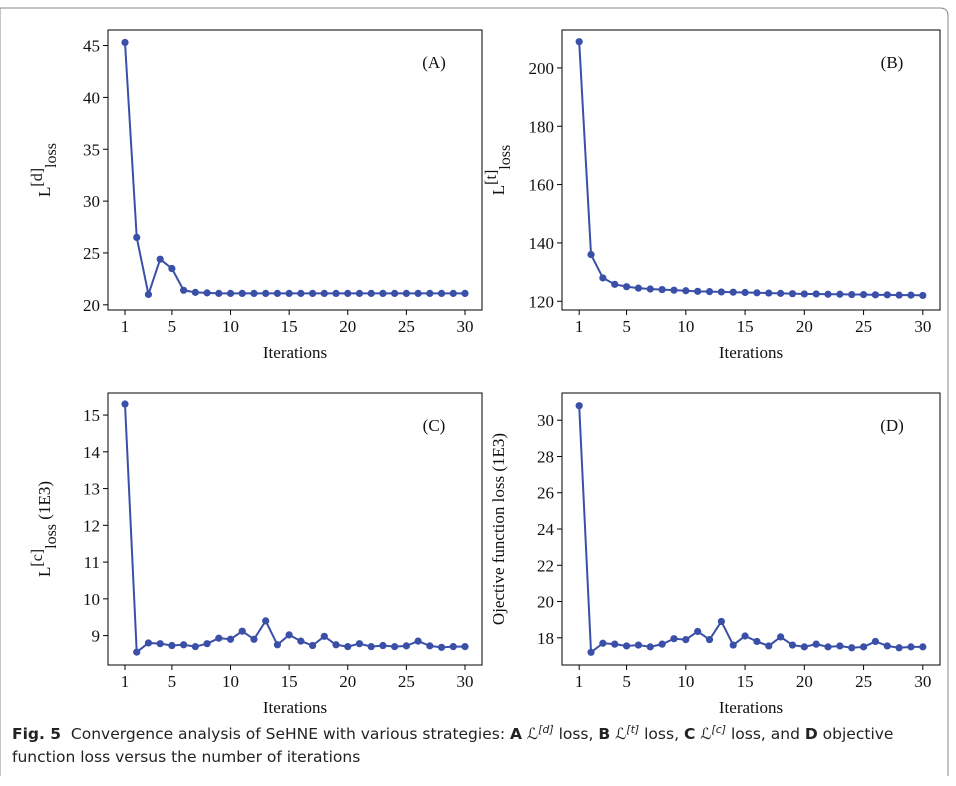 The width and height of the screenshot is (956, 786). Describe the element at coordinates (579, 326) in the screenshot. I see `x-tick-label: 1` at that location.